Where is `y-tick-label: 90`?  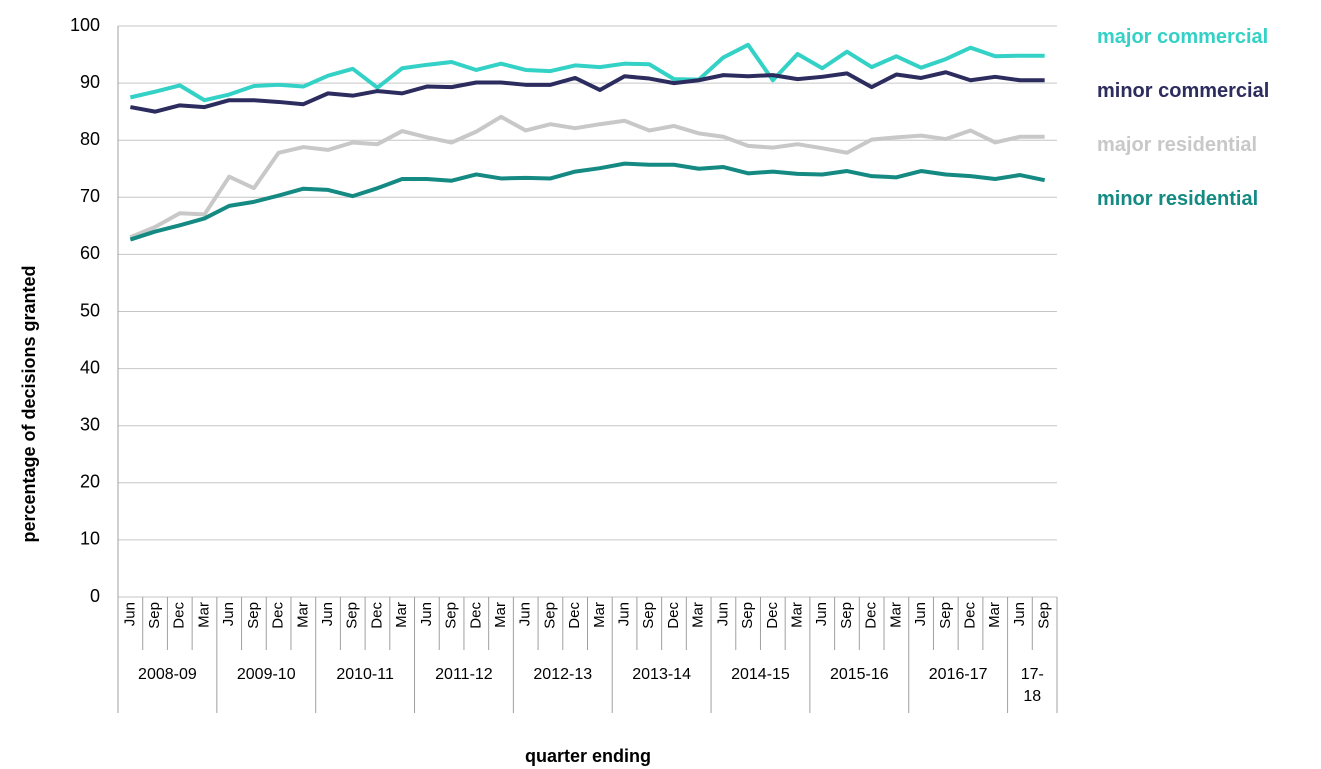
y-tick-label: 90 is located at coordinates (90, 82).